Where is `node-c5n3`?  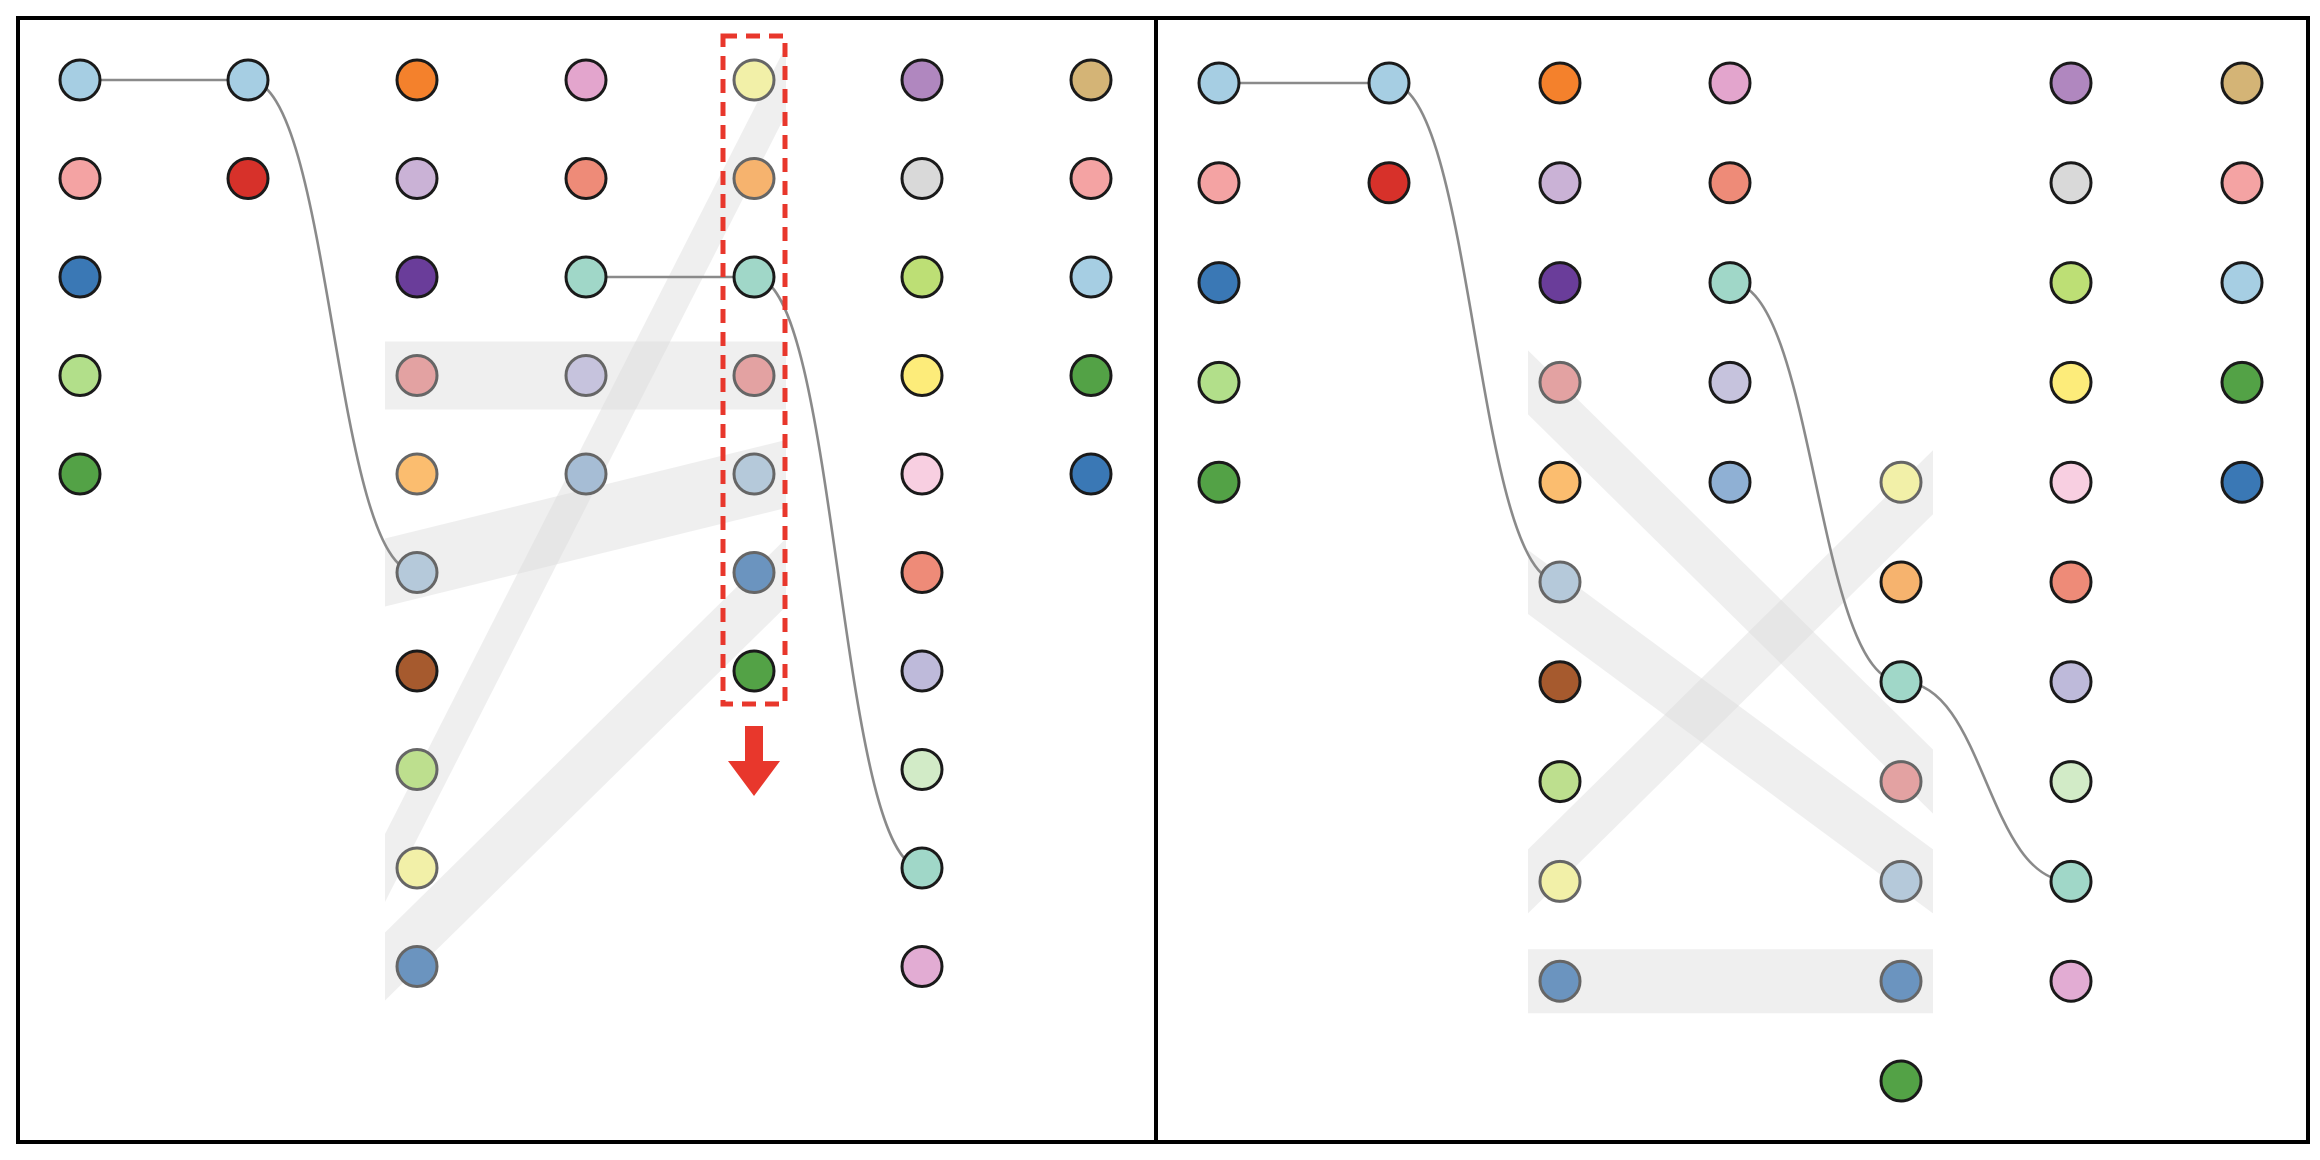 node-c5n3 is located at coordinates (922, 375).